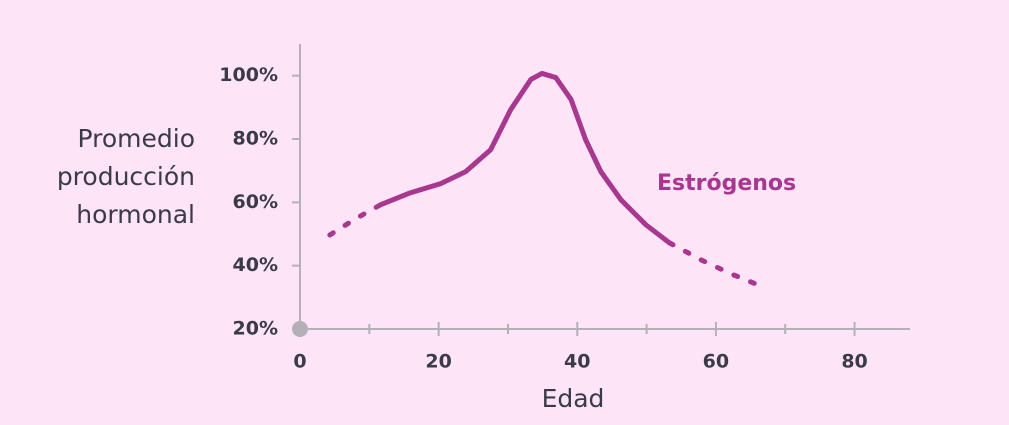 Image resolution: width=1009 pixels, height=425 pixels. What do you see at coordinates (524, 158) in the screenshot?
I see `line-solid` at bounding box center [524, 158].